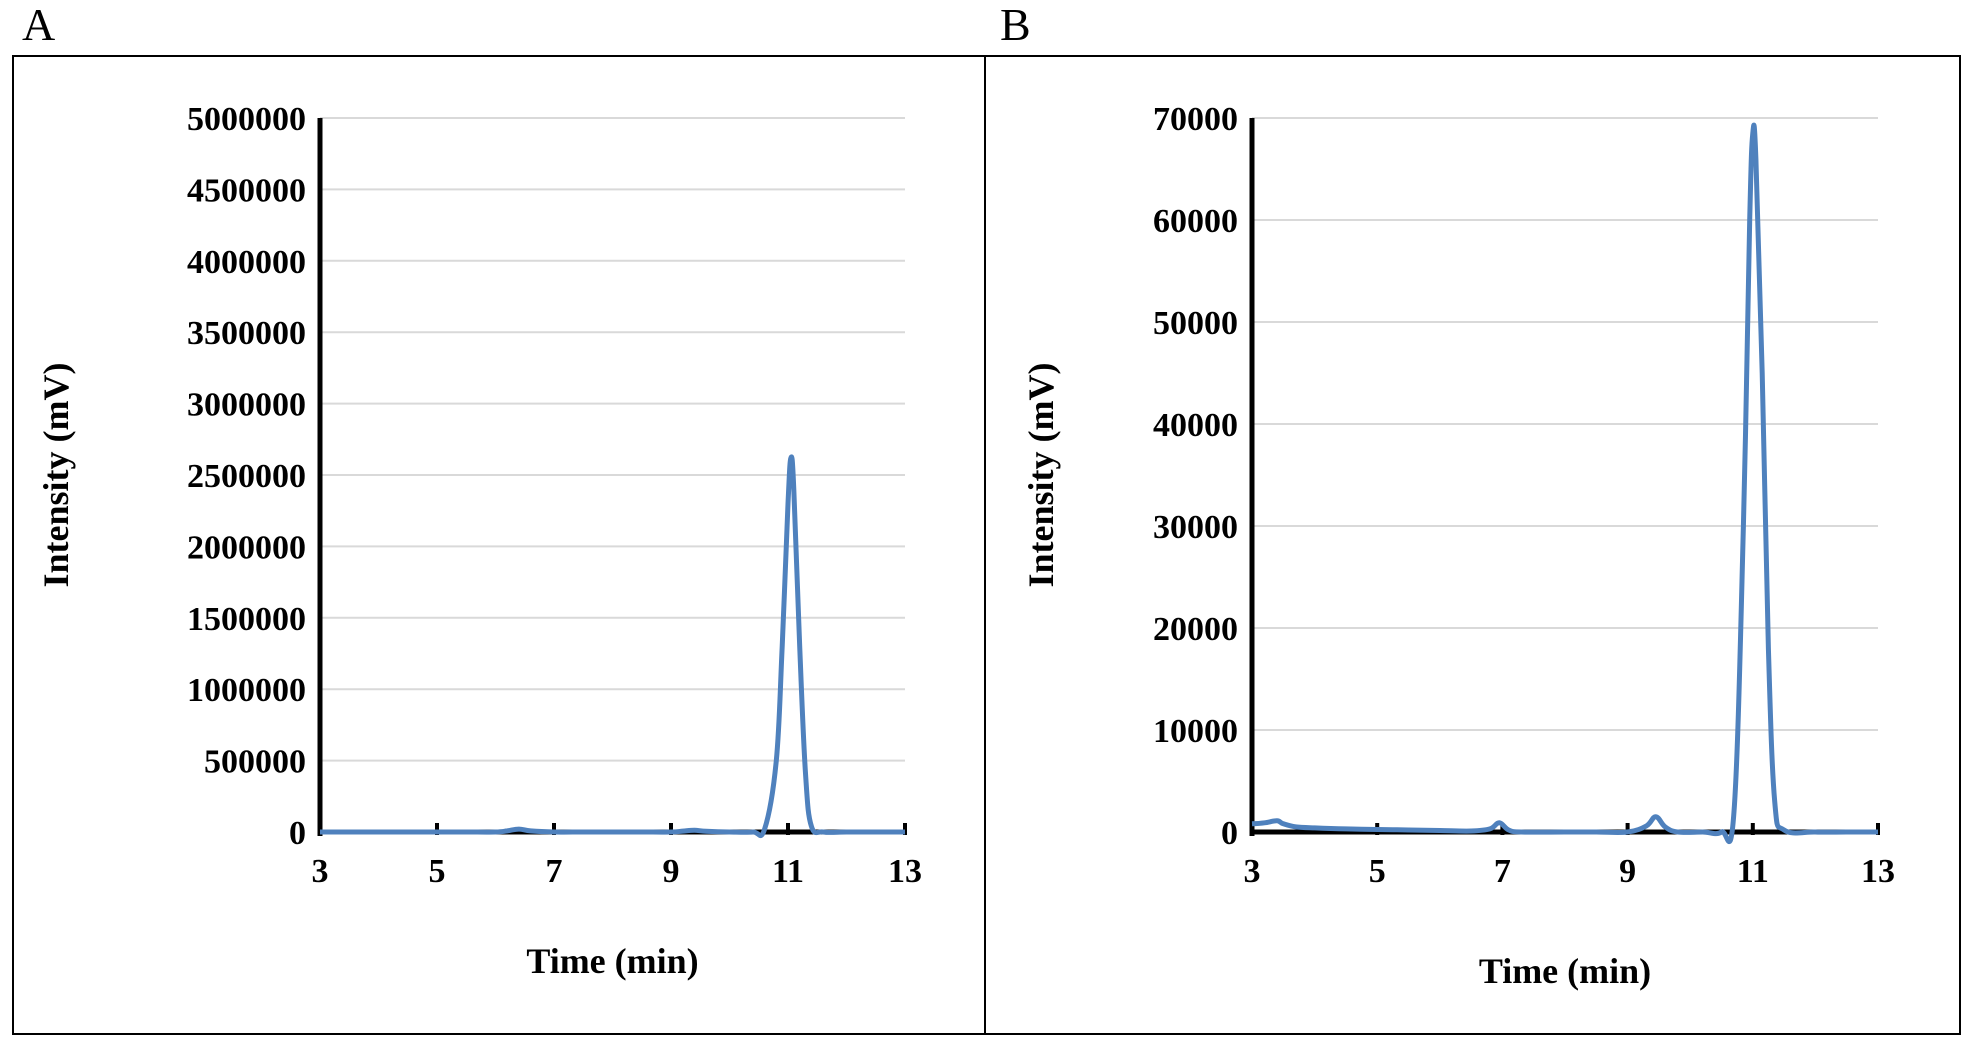 The width and height of the screenshot is (1966, 1040). I want to click on chart-a-y-tick-label: 2500000, so click(246, 476).